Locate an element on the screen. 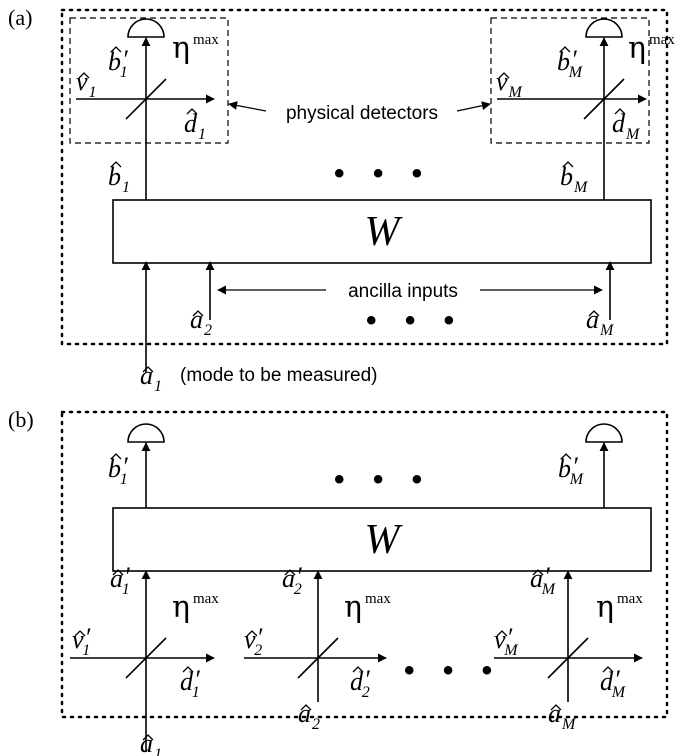 The image size is (676, 756). math-label-b-aM: aM is located at coordinates (562, 716).